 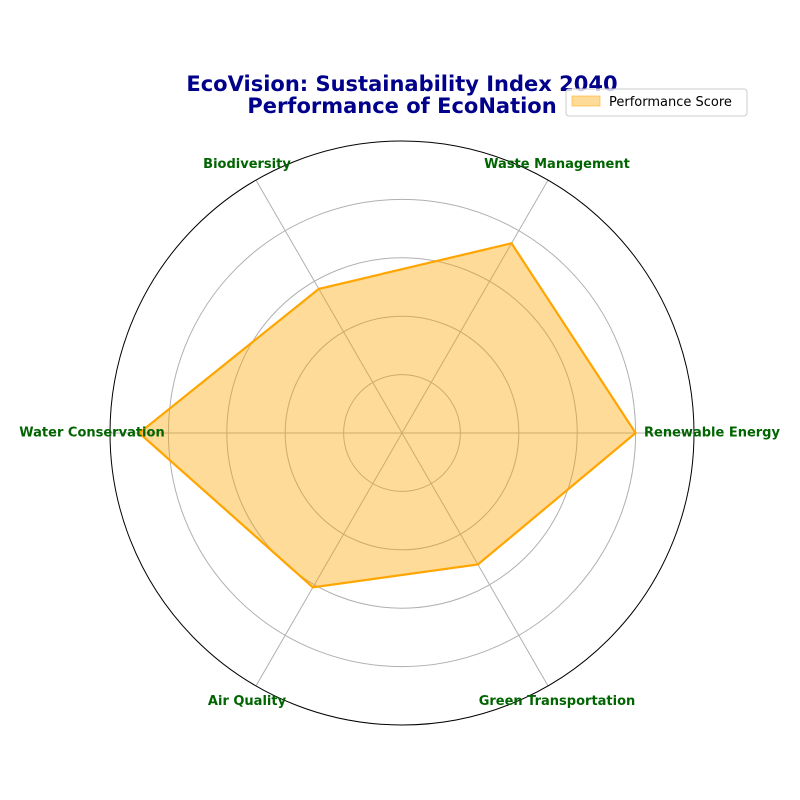 What do you see at coordinates (586, 101) in the screenshot?
I see `legend-swatch` at bounding box center [586, 101].